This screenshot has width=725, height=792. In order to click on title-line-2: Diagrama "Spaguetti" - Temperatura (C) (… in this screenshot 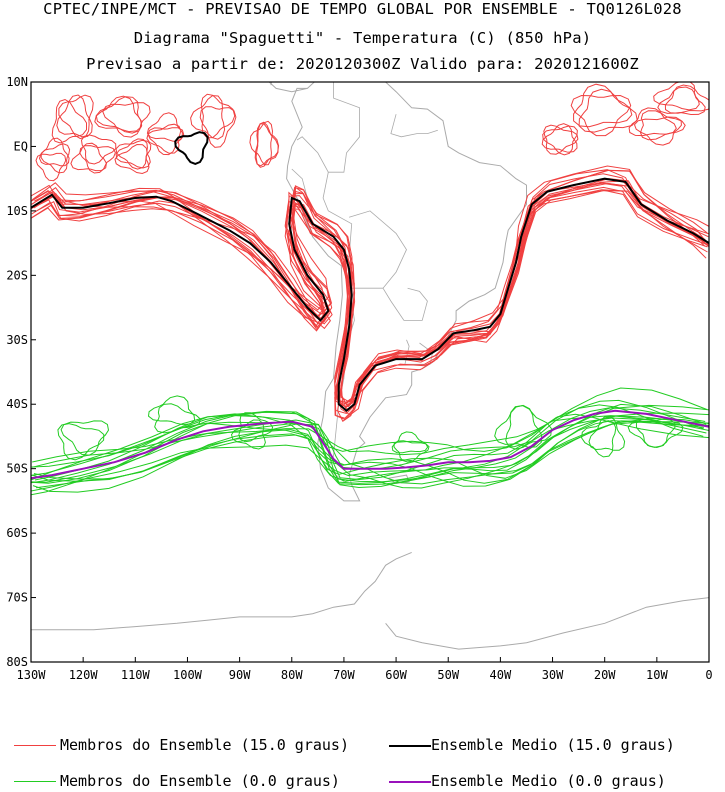, I will do `click(362, 38)`.